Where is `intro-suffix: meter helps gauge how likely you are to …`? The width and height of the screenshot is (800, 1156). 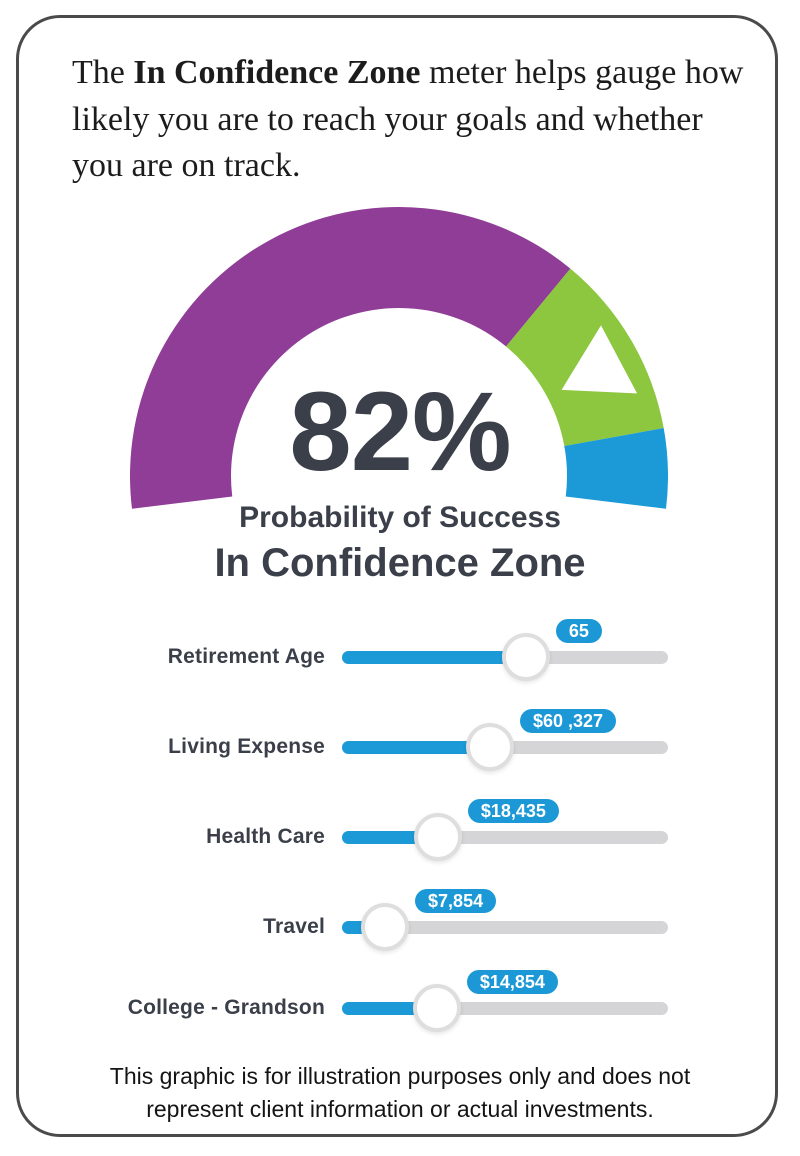 intro-suffix: meter helps gauge how likely you are to … is located at coordinates (408, 119).